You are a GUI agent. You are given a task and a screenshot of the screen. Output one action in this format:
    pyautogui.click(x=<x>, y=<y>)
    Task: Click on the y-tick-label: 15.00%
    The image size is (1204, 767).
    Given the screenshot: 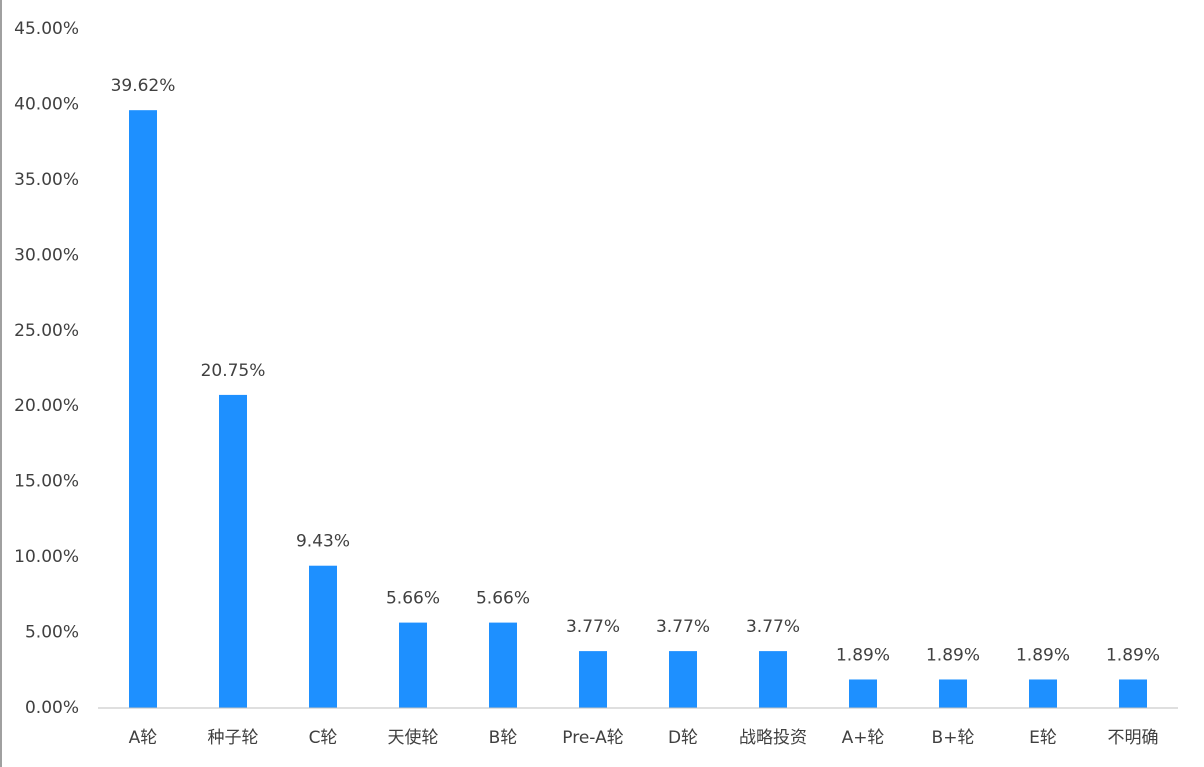 What is the action you would take?
    pyautogui.click(x=46, y=482)
    